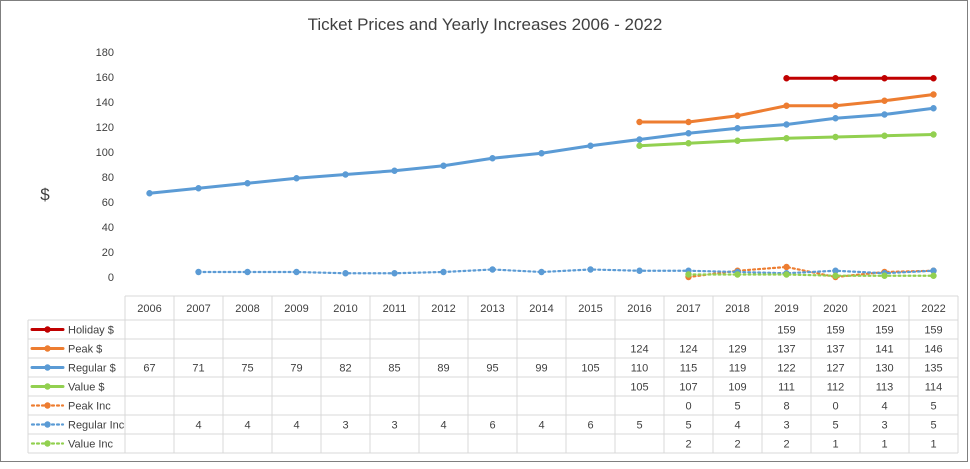  Describe the element at coordinates (105, 53) in the screenshot. I see `y-tick-label: 180` at that location.